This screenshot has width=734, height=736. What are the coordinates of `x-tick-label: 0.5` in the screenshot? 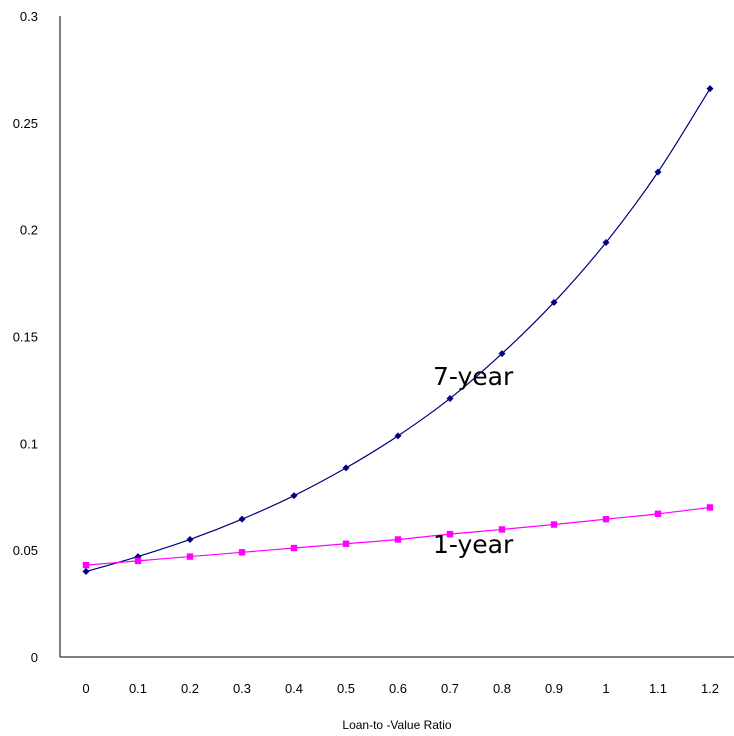 It's located at (346, 688).